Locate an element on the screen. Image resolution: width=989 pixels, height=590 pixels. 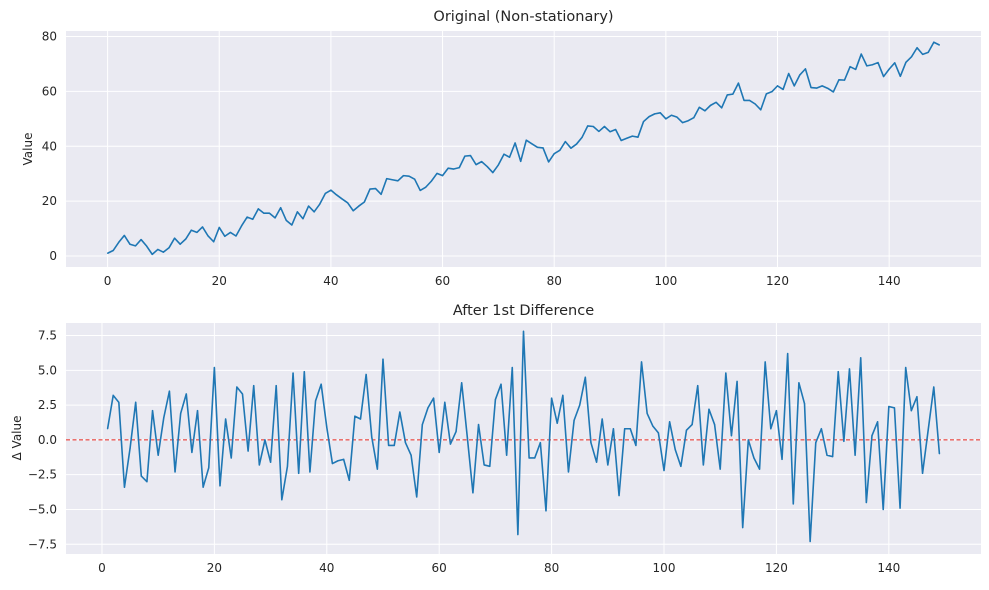
x-ticks-original: 0 20 40 60 80 100 120 140 is located at coordinates (502, 281).